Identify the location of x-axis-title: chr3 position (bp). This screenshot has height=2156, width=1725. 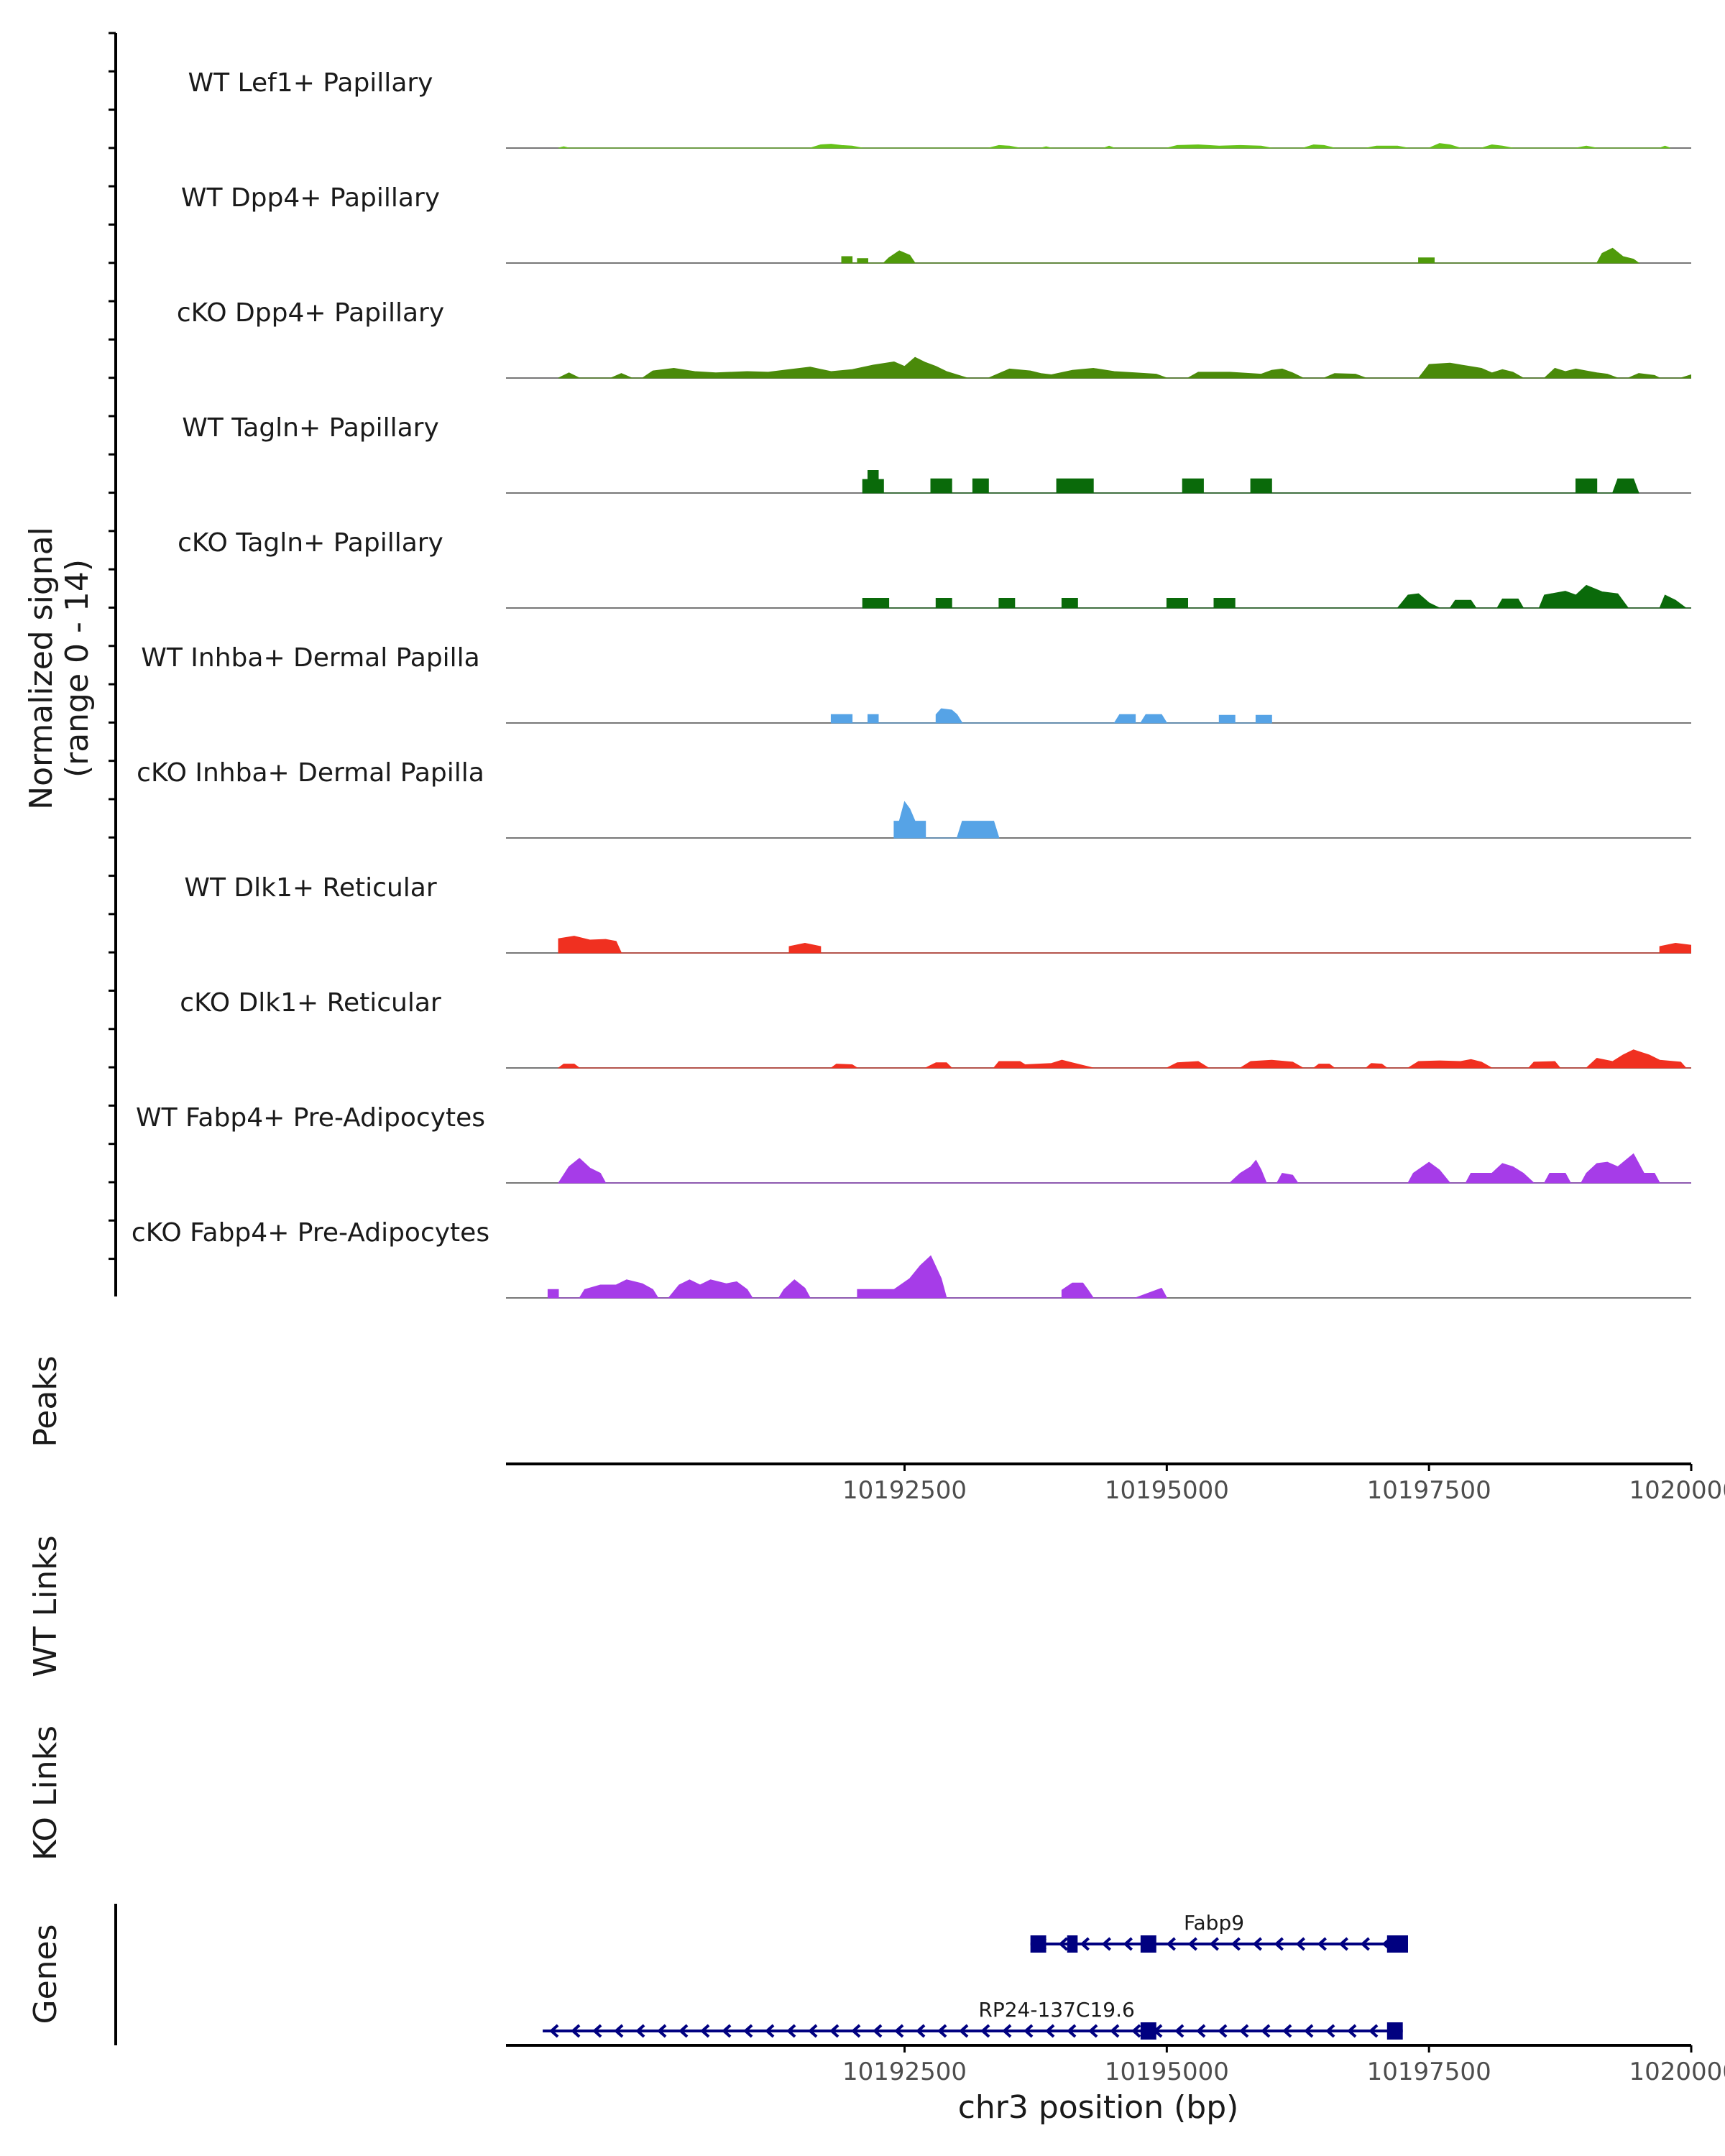
(1098, 2107).